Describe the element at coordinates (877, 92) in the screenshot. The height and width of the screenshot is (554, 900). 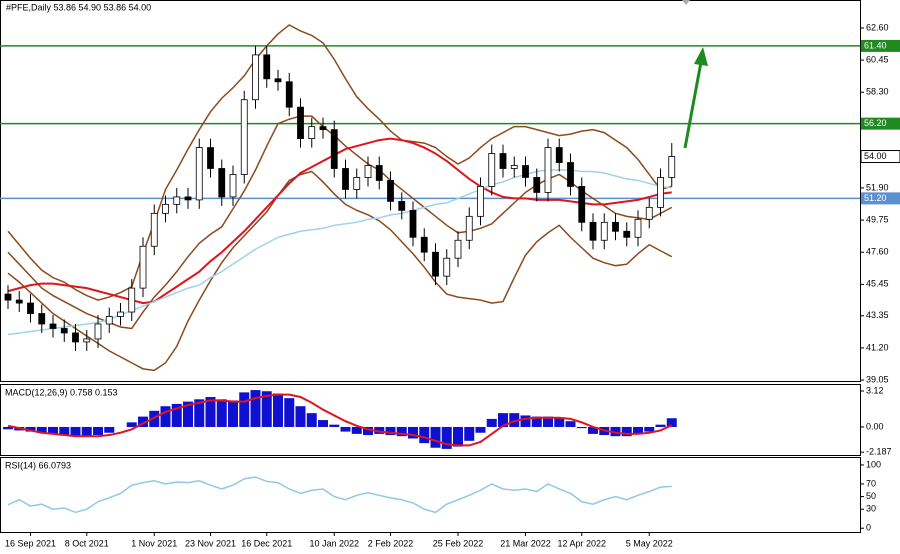
I see `y-tick-label: 58.30` at that location.